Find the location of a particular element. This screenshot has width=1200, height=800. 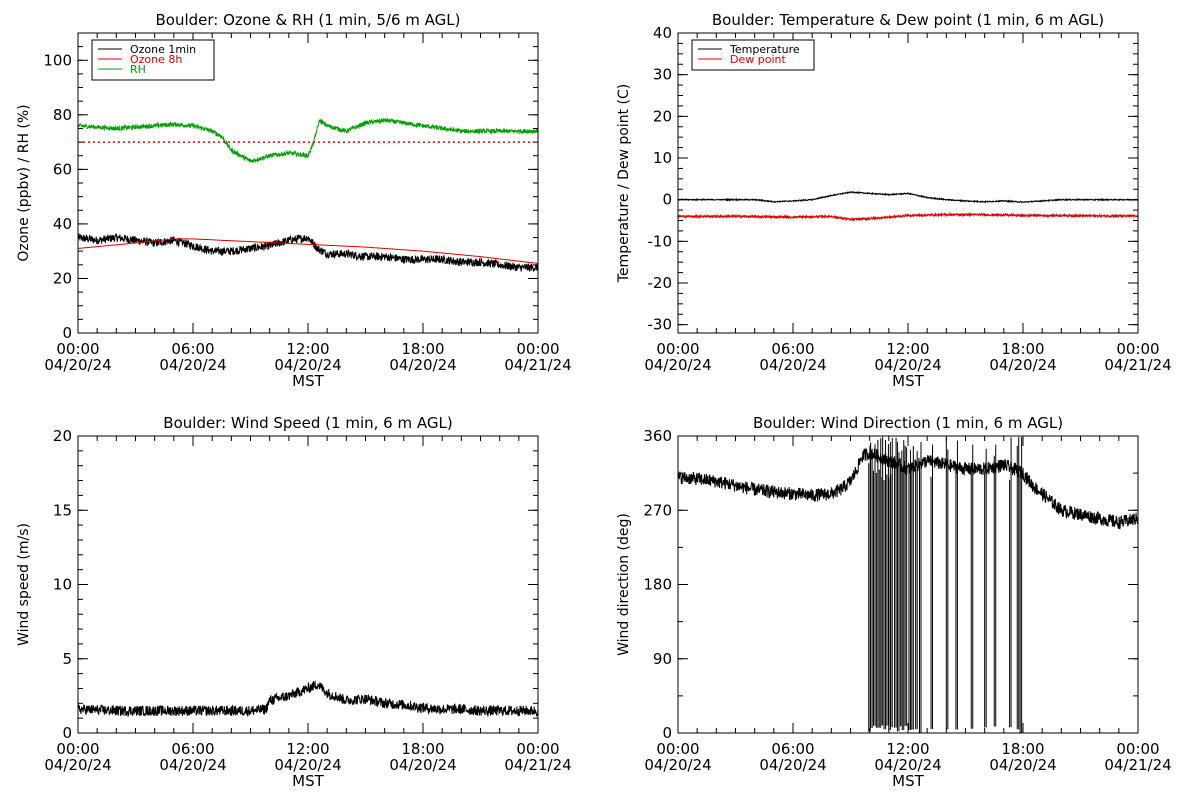

y-tick-label: 90 is located at coordinates (662, 659).